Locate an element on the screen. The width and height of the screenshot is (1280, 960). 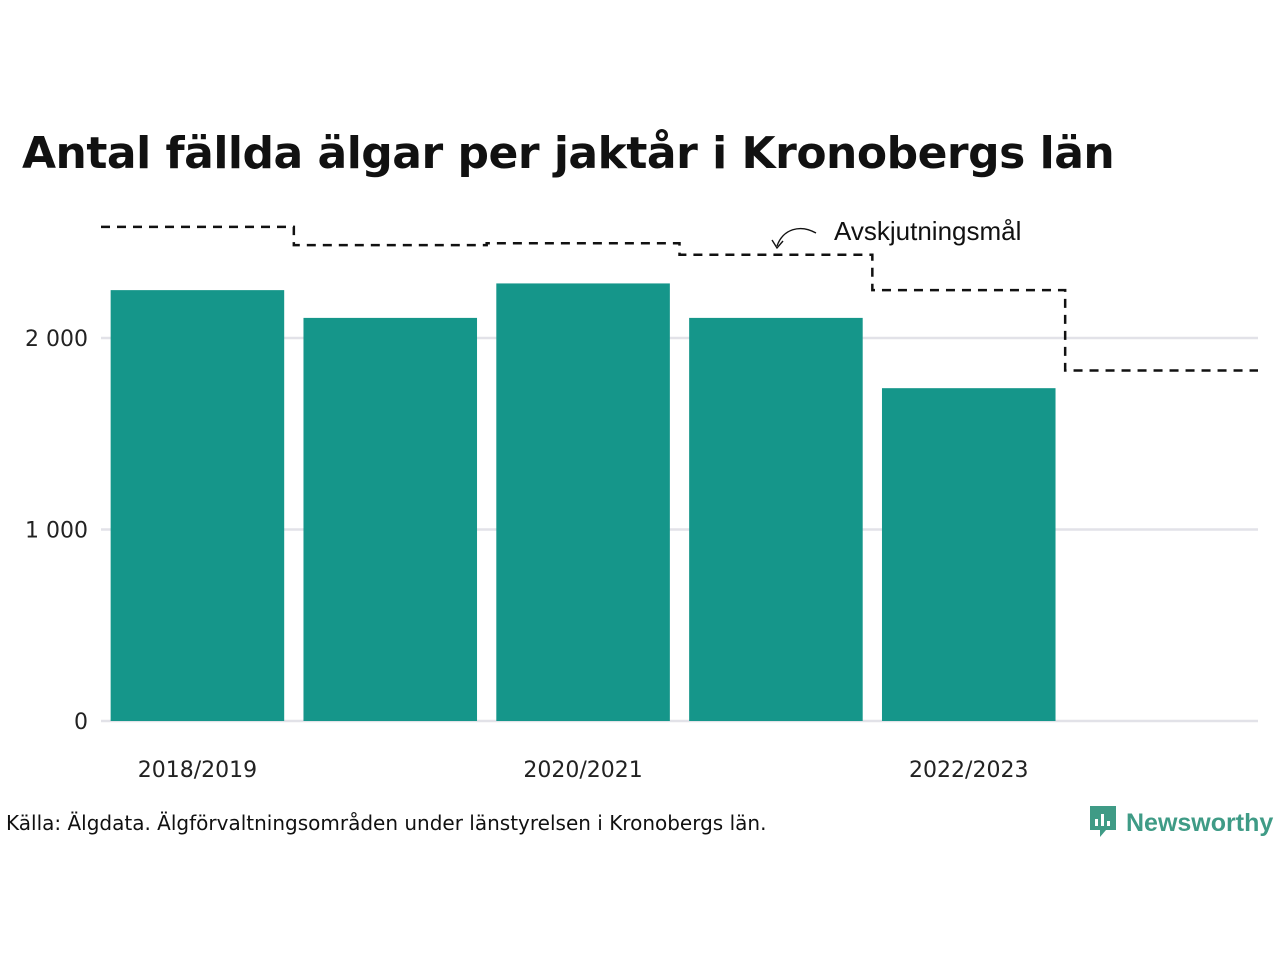
annotation-arrow is located at coordinates (796, 237).